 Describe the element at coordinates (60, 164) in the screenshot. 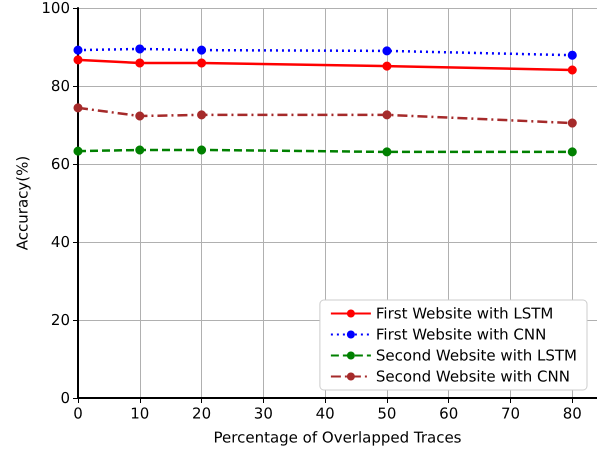

I see `y-tick-label: 60` at that location.